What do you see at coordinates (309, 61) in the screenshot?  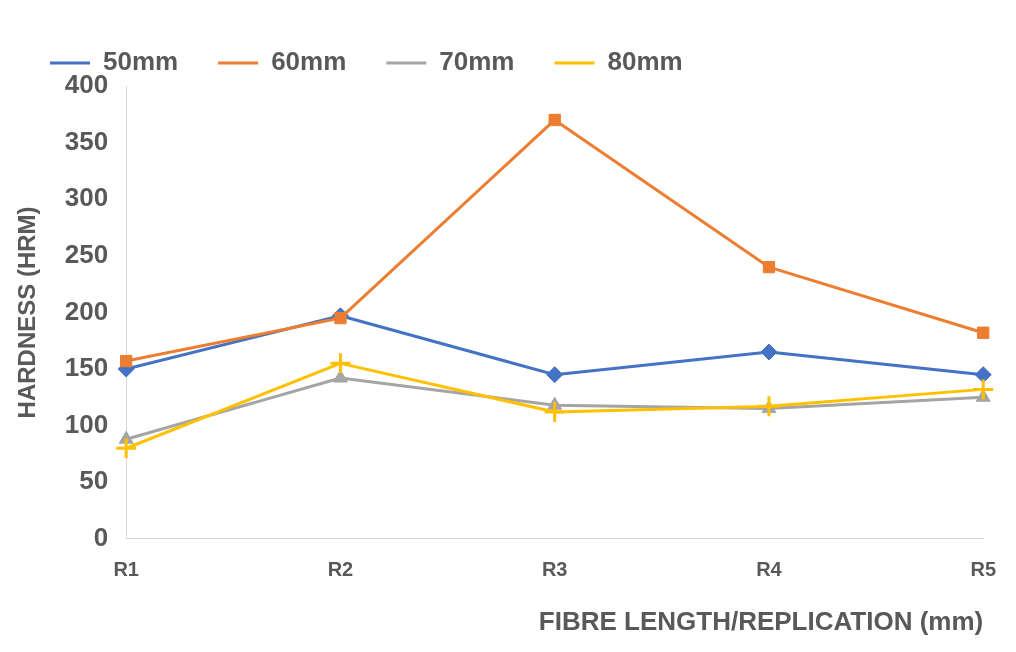 I see `legend-label: 60mm` at bounding box center [309, 61].